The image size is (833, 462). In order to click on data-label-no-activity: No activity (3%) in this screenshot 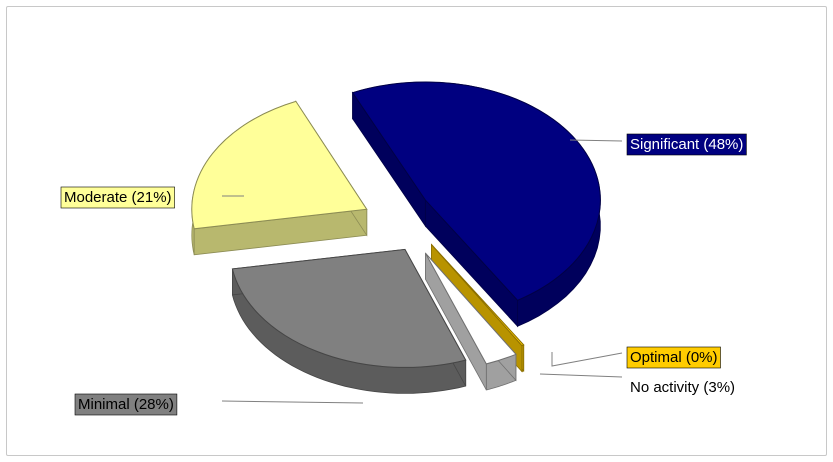, I will do `click(682, 387)`.